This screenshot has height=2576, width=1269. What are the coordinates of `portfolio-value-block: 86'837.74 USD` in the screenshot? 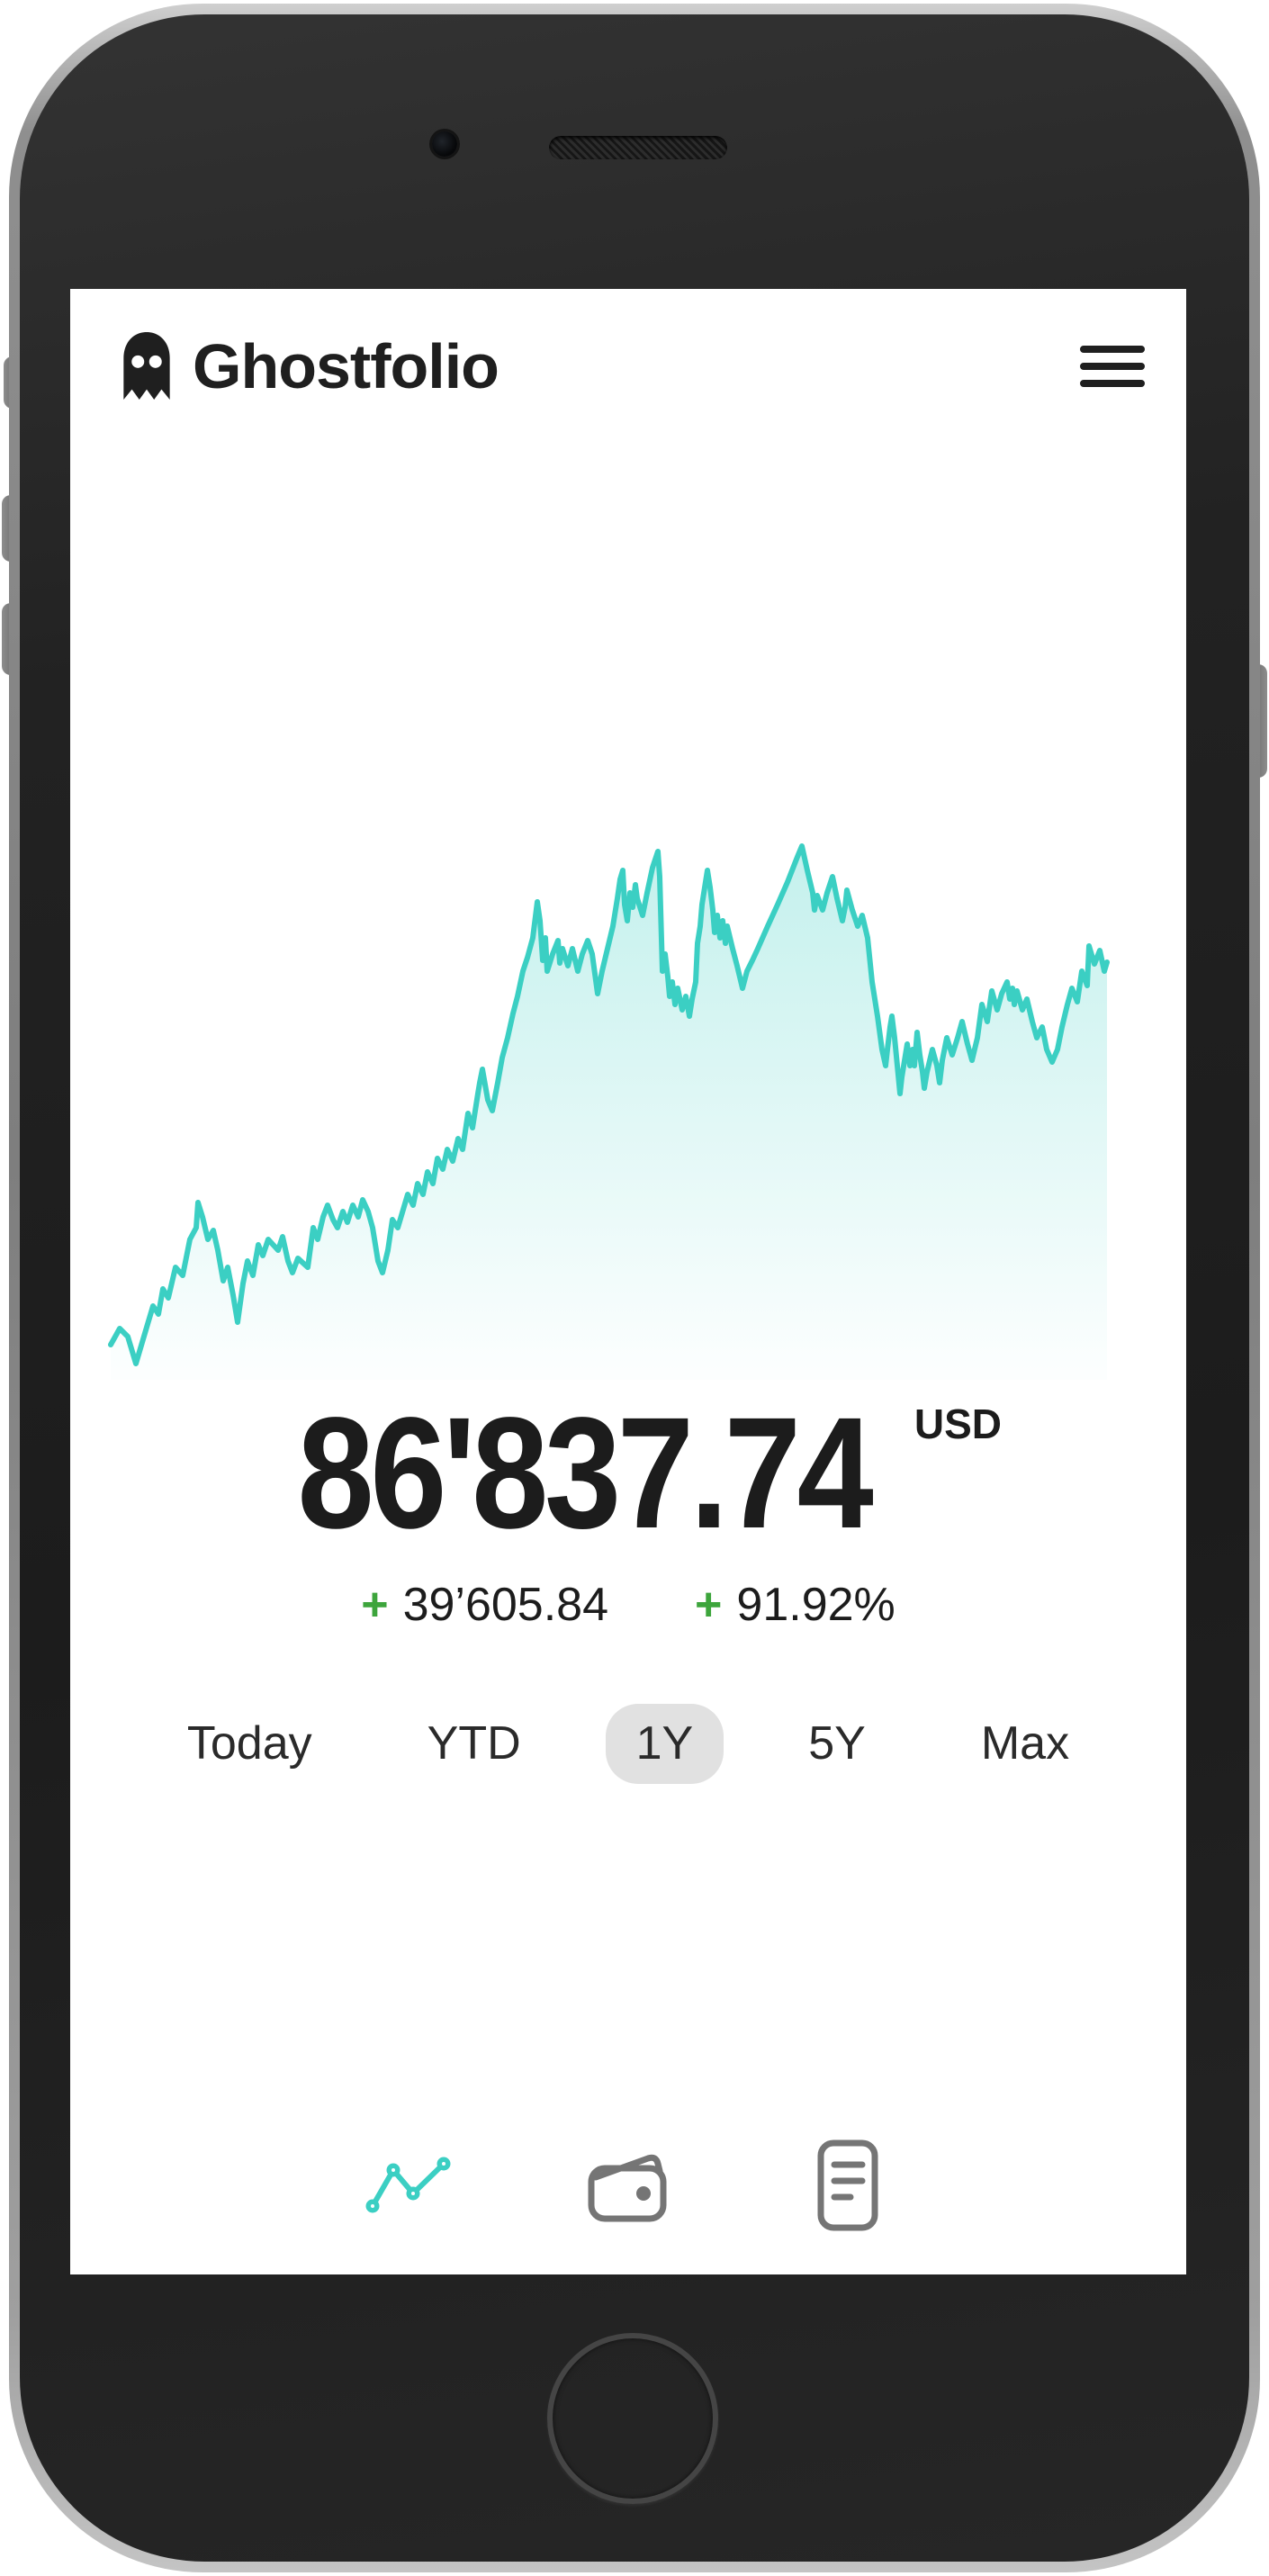 It's located at (628, 1473).